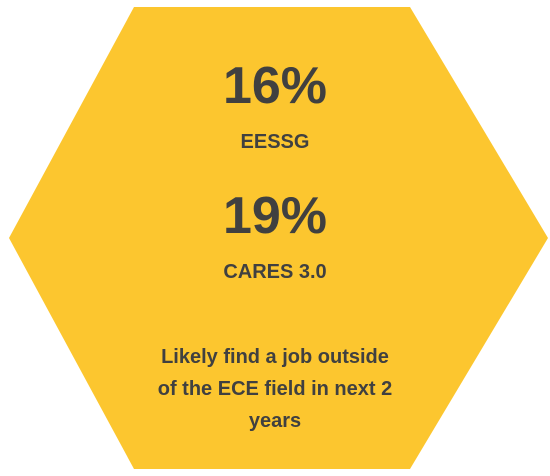  What do you see at coordinates (275, 142) in the screenshot?
I see `stat-label-eessg: EESSG` at bounding box center [275, 142].